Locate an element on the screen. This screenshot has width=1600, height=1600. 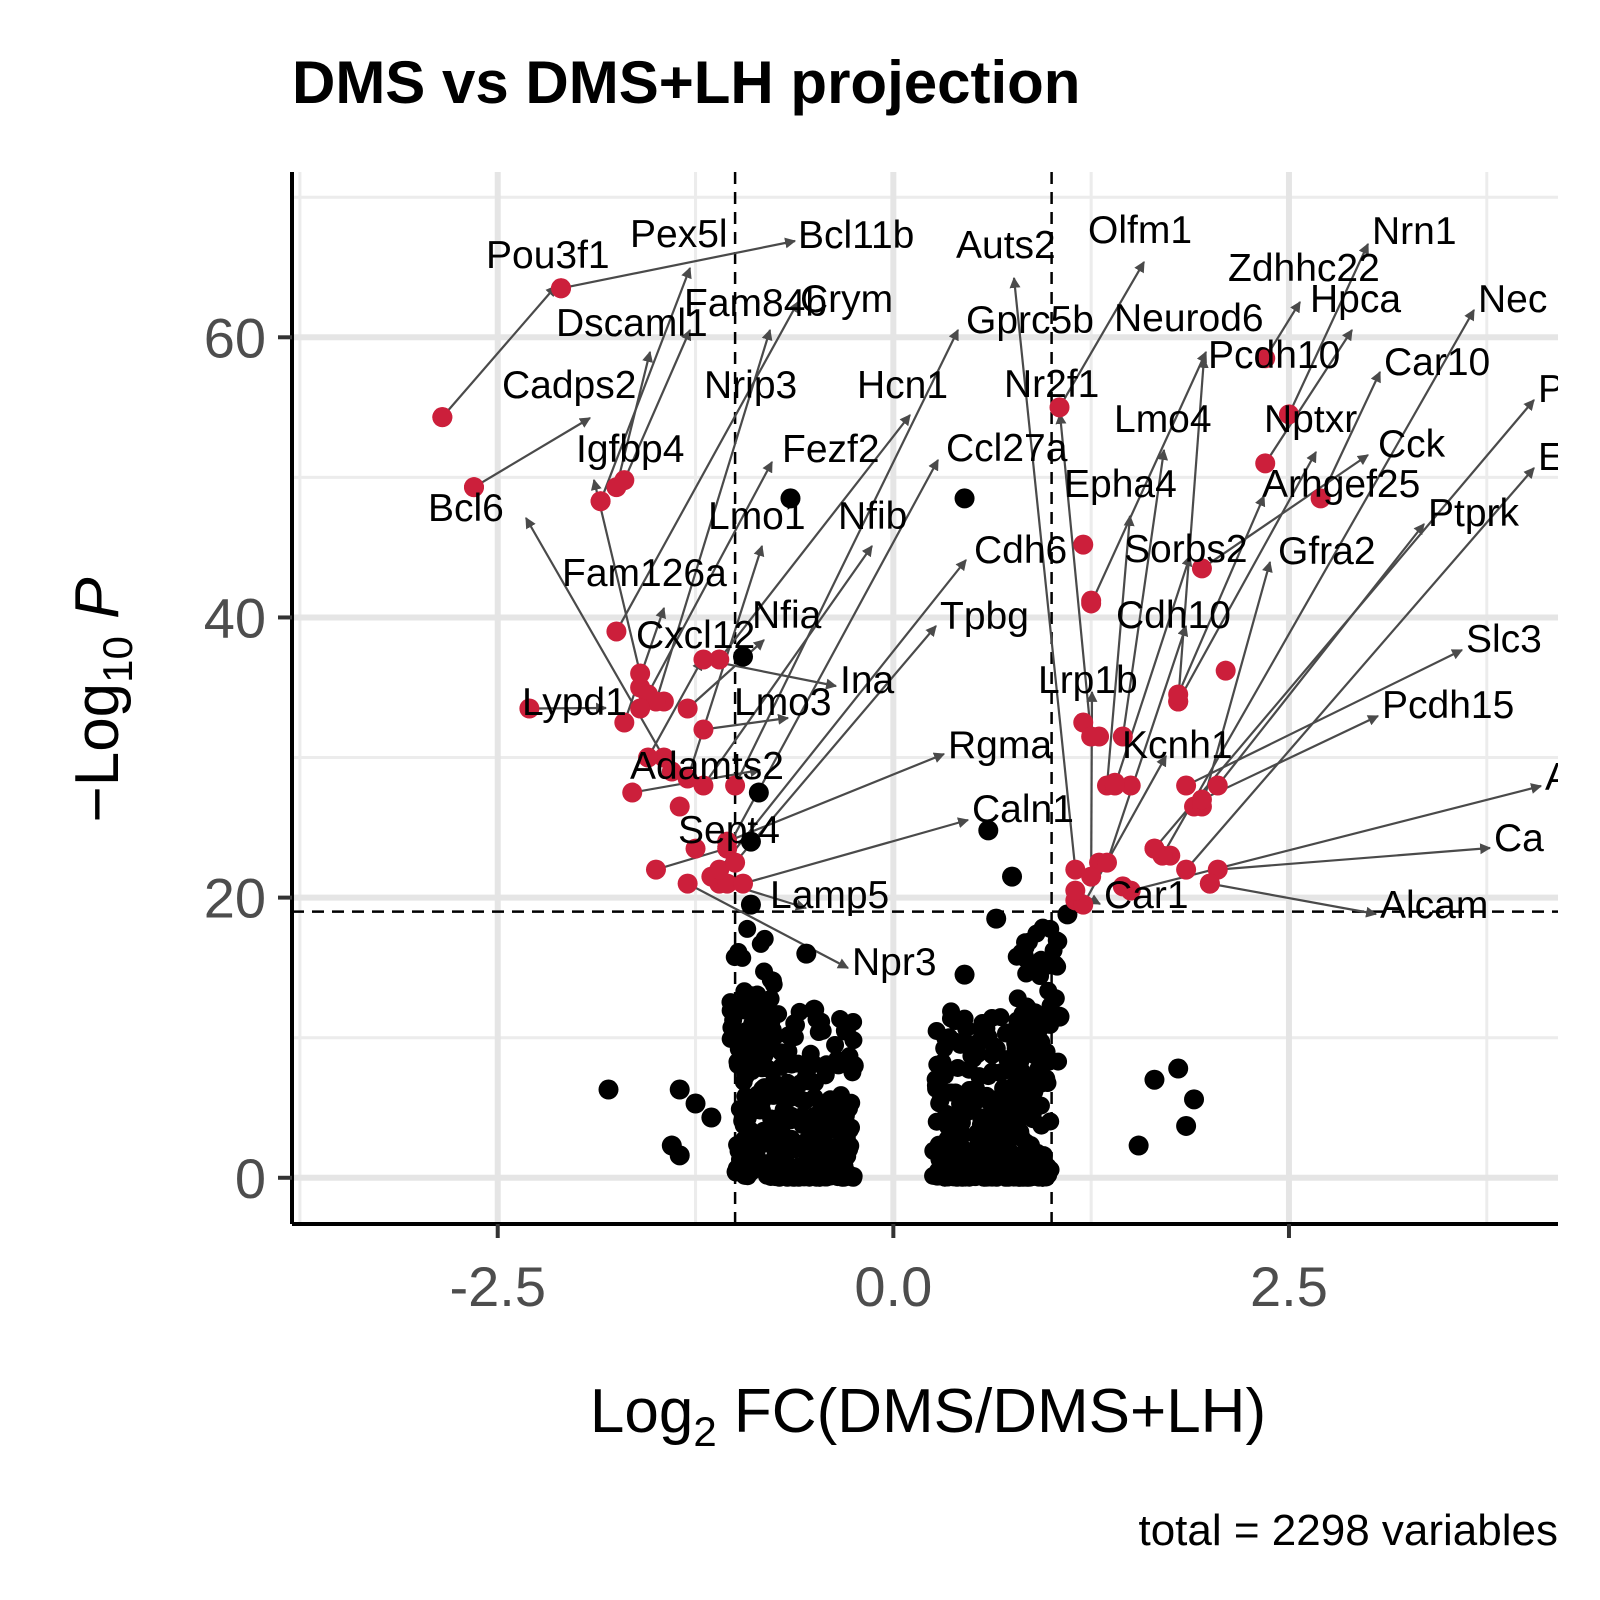
point-label: Pcdh10 is located at coordinates (1274, 355).